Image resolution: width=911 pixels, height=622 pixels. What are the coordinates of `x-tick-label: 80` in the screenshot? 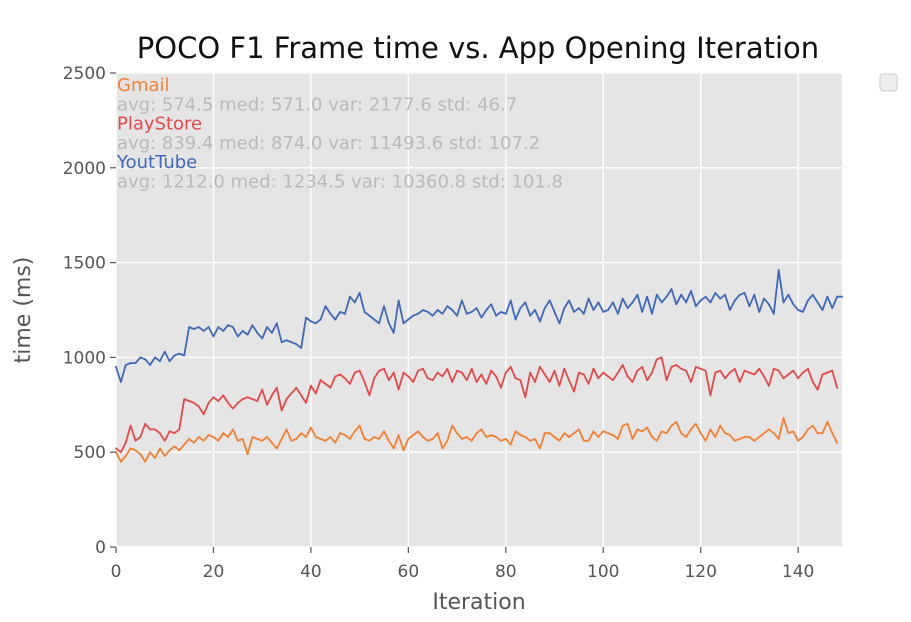 It's located at (506, 572).